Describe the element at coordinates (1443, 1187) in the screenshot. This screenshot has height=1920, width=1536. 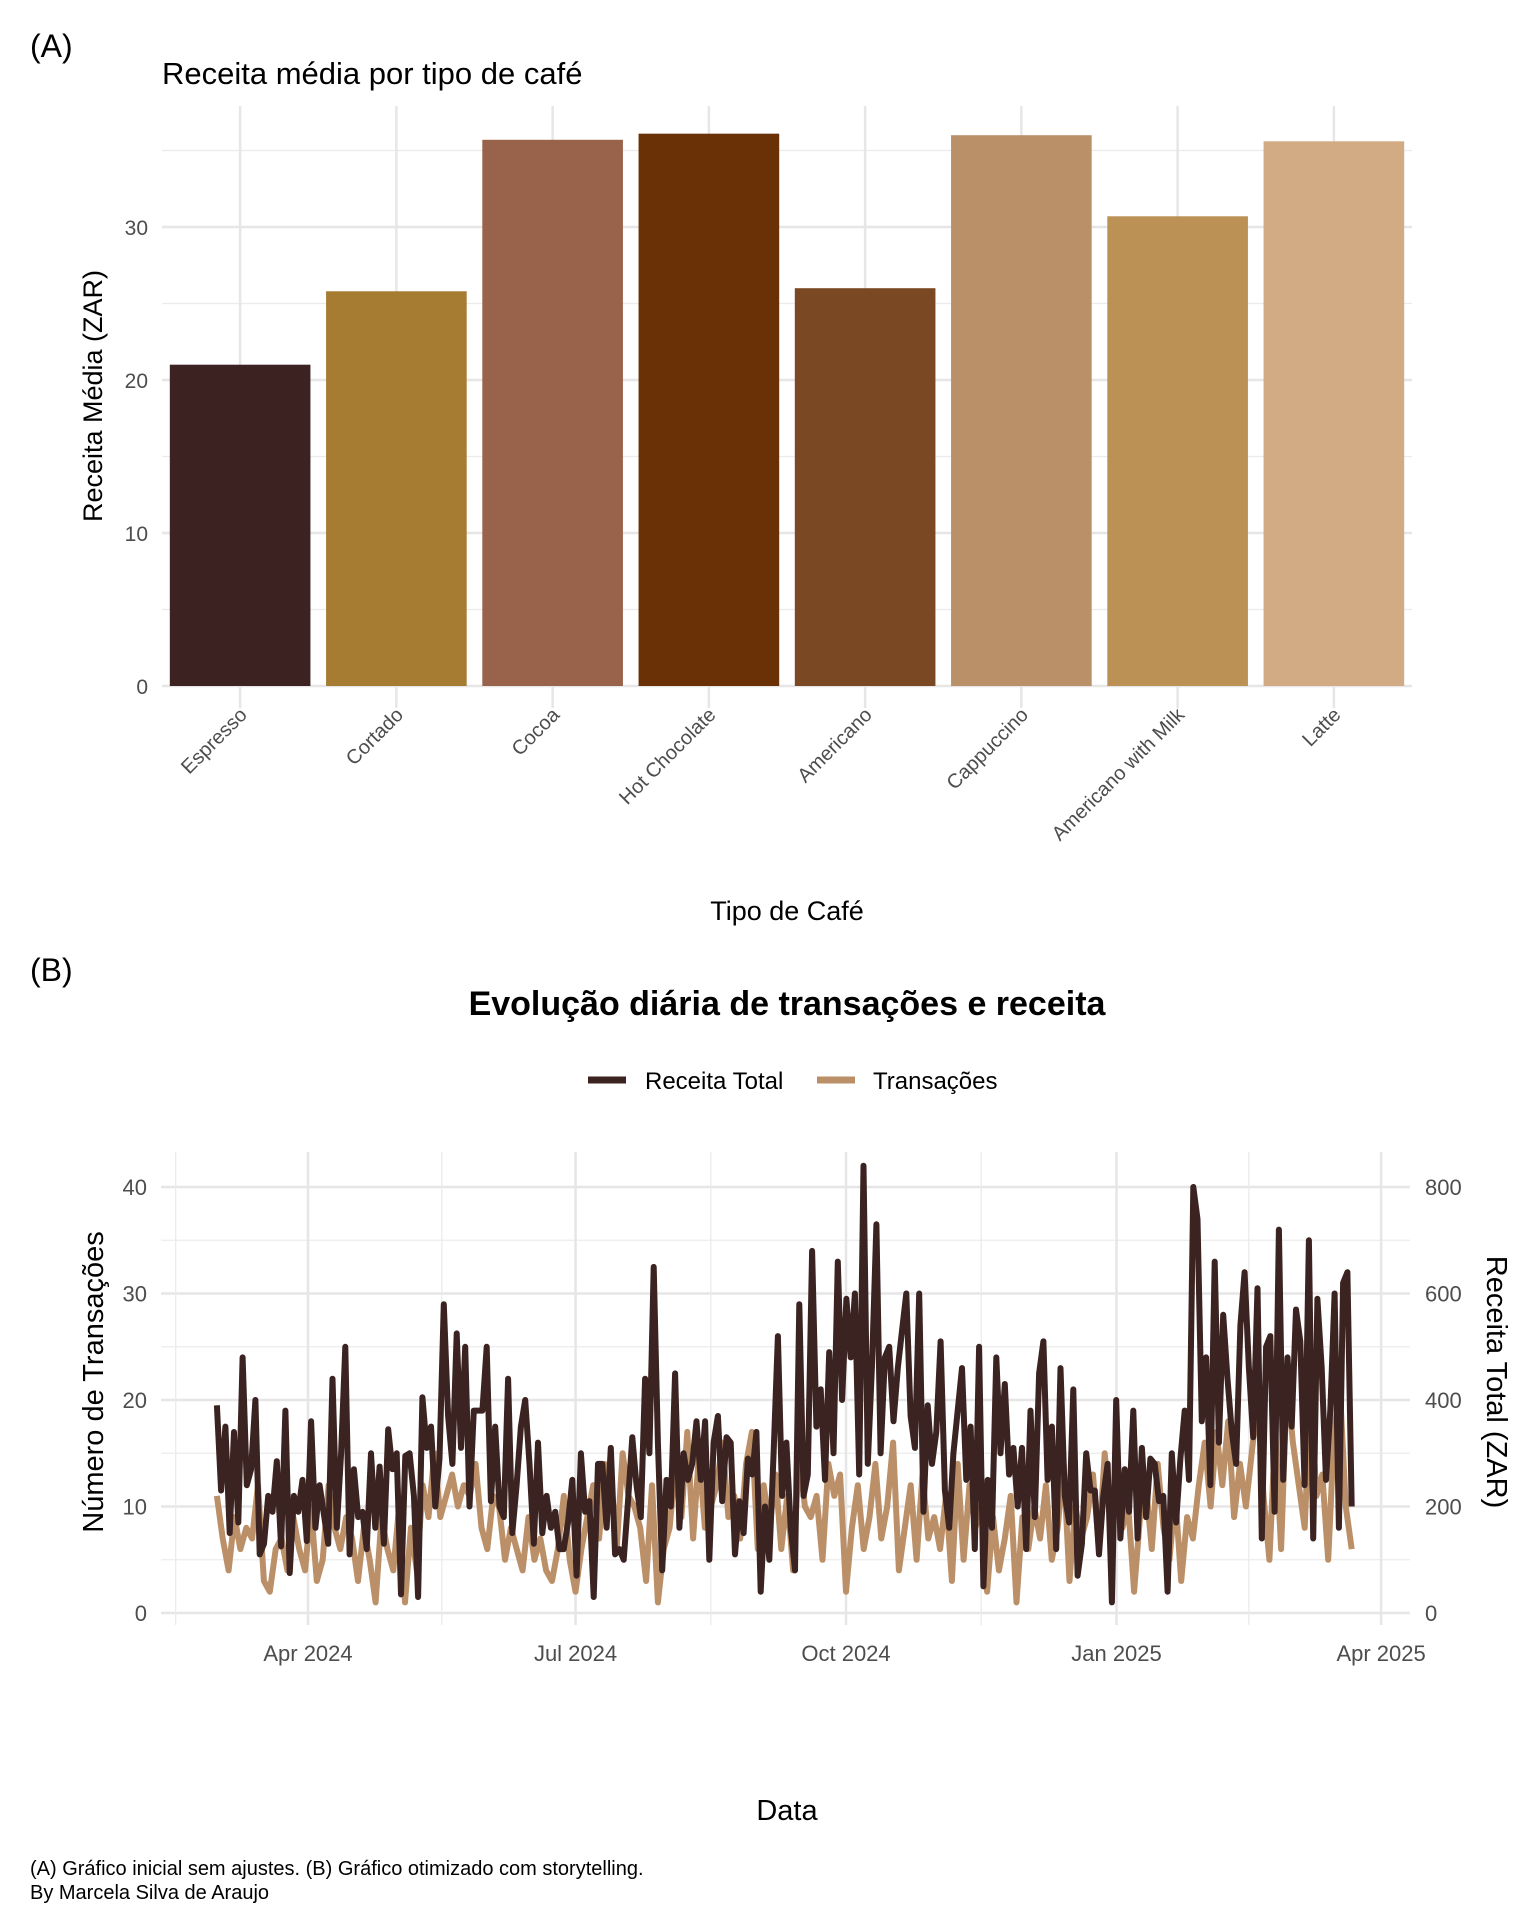
I see `y-tick-label-right: 800` at that location.